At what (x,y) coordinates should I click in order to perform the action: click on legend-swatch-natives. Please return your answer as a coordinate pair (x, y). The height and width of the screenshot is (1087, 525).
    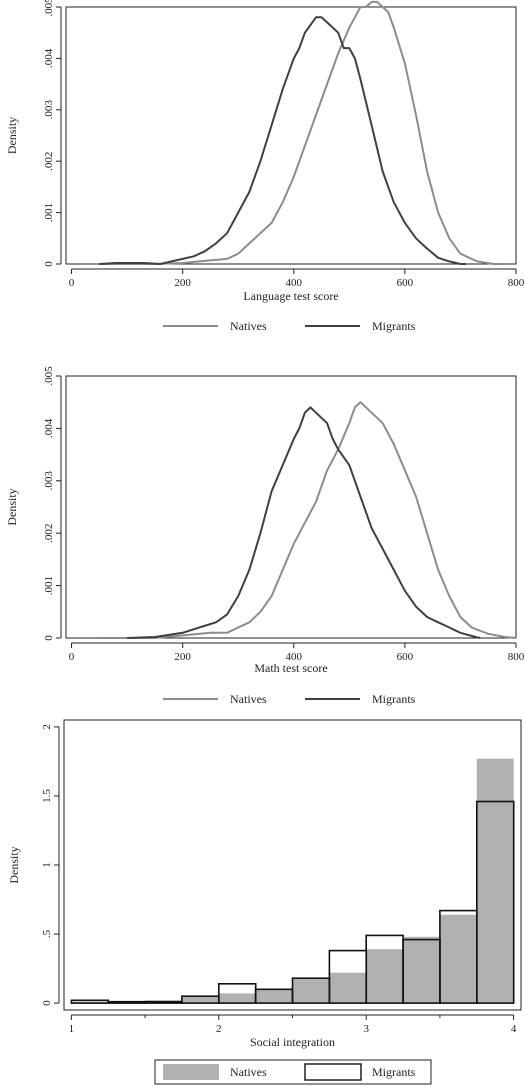
    Looking at the image, I should click on (191, 1072).